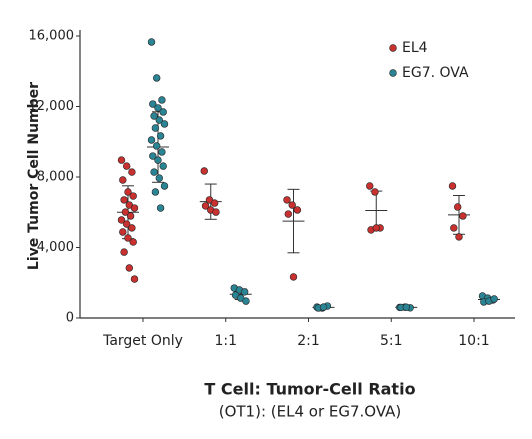 The width and height of the screenshot is (532, 439). What do you see at coordinates (309, 389) in the screenshot?
I see `x-axis-label: T Cell: Tumor-Cell Ratio` at bounding box center [309, 389].